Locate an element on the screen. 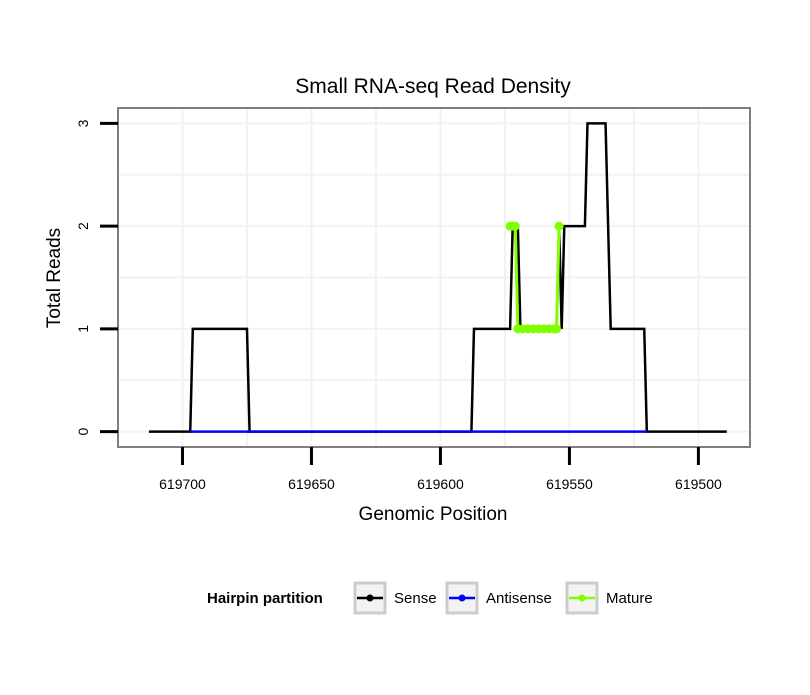 The image size is (810, 695). y-tick-label: 3 is located at coordinates (83, 123).